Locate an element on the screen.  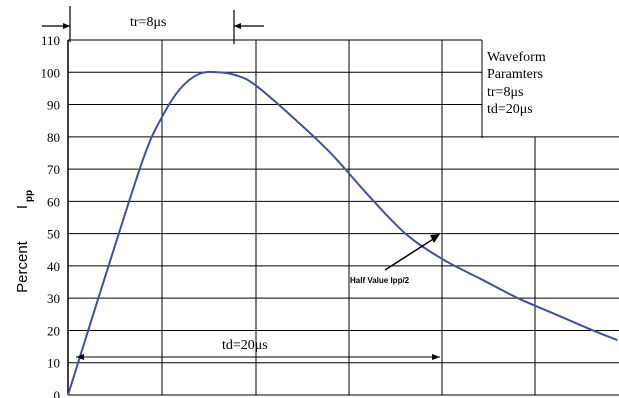
td-annotation: td=20μs is located at coordinates (258, 349).